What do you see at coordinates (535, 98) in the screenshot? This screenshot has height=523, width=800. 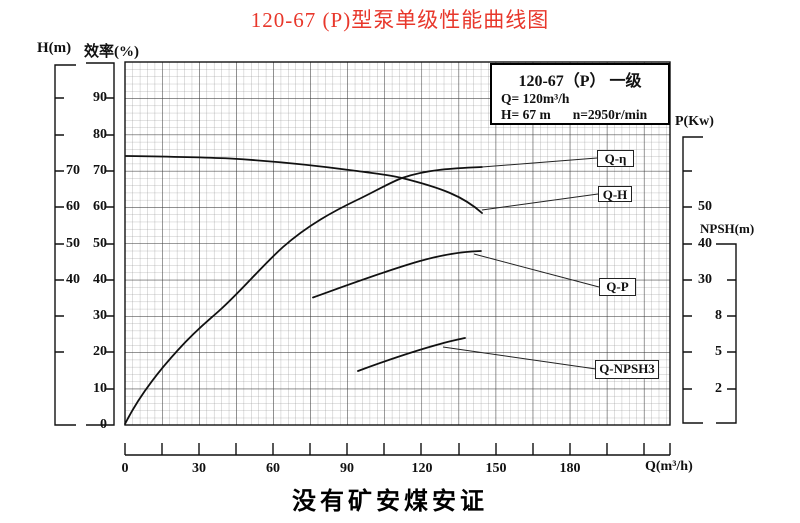 I see `rated-flow: Q= 120m³/h` at bounding box center [535, 98].